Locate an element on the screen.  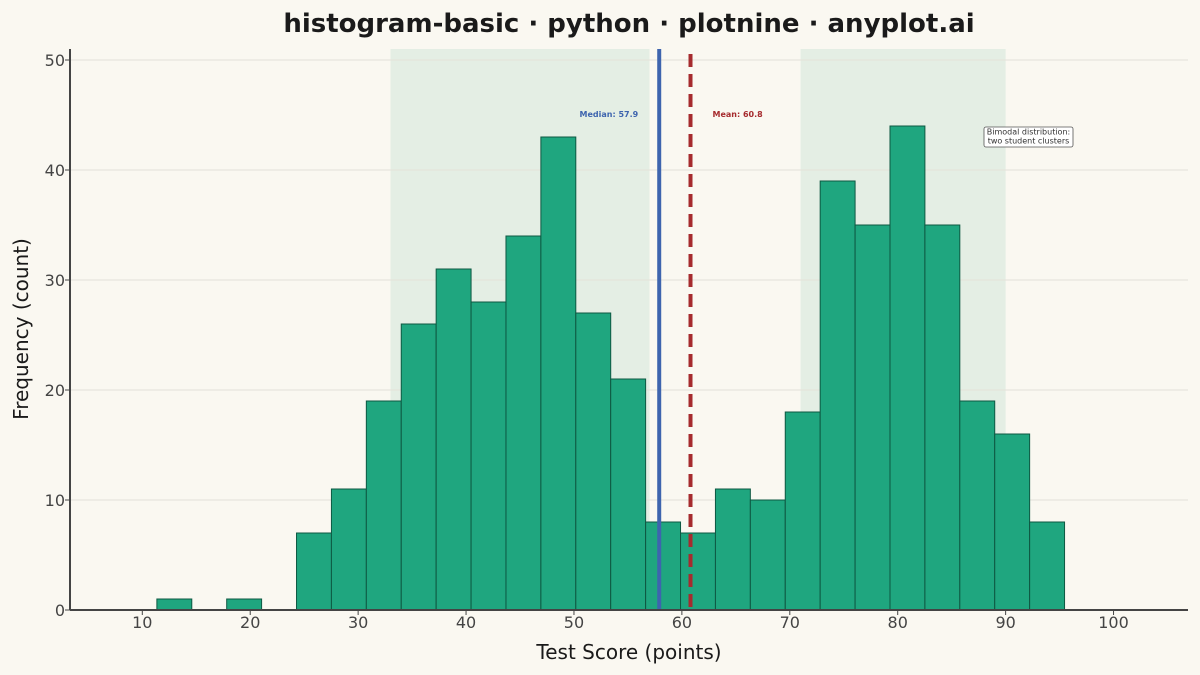
x-tick-label-90: 90 is located at coordinates (1005, 622).